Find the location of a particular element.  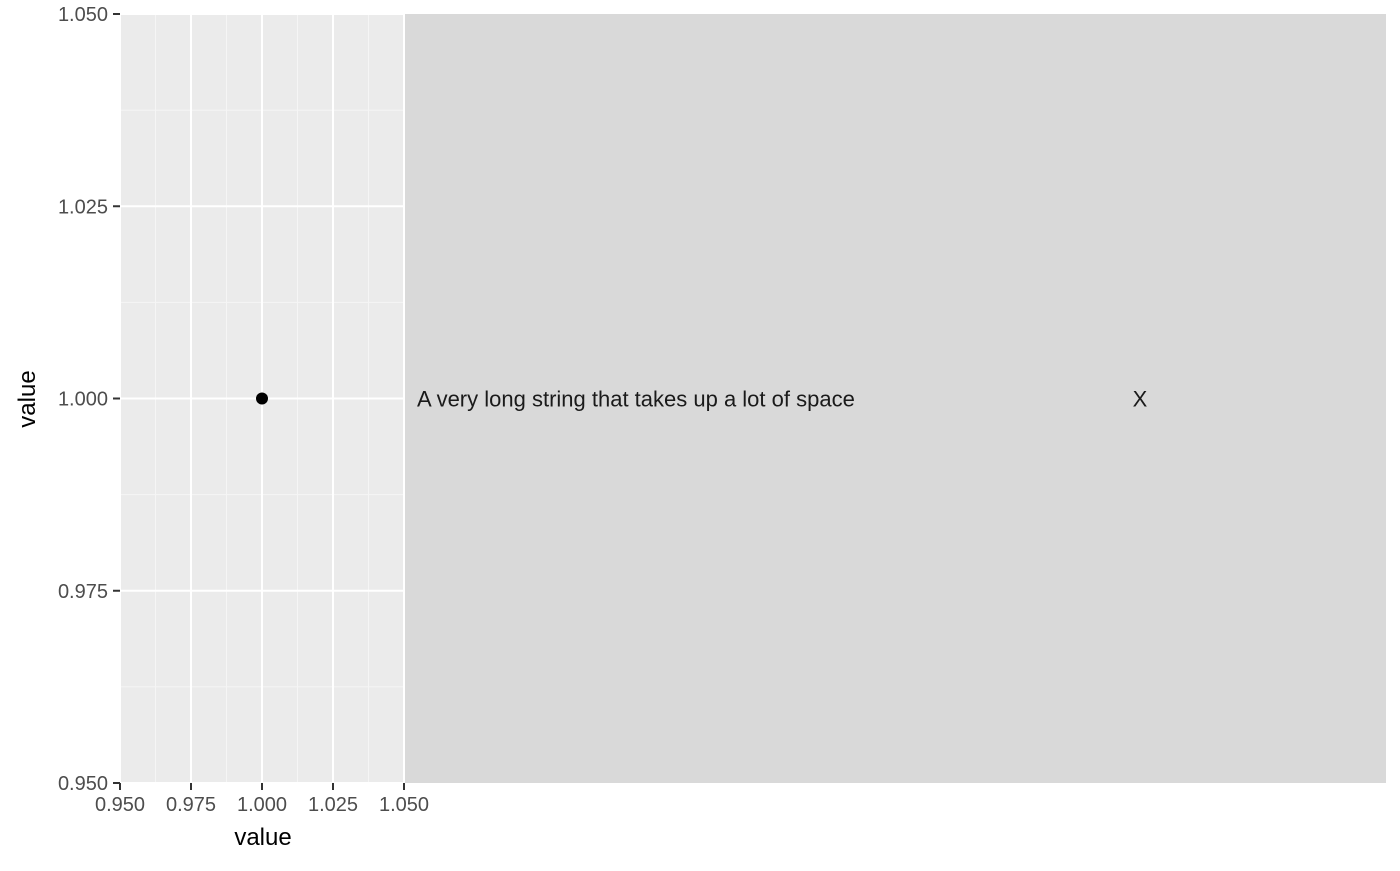

data-point is located at coordinates (262, 398).